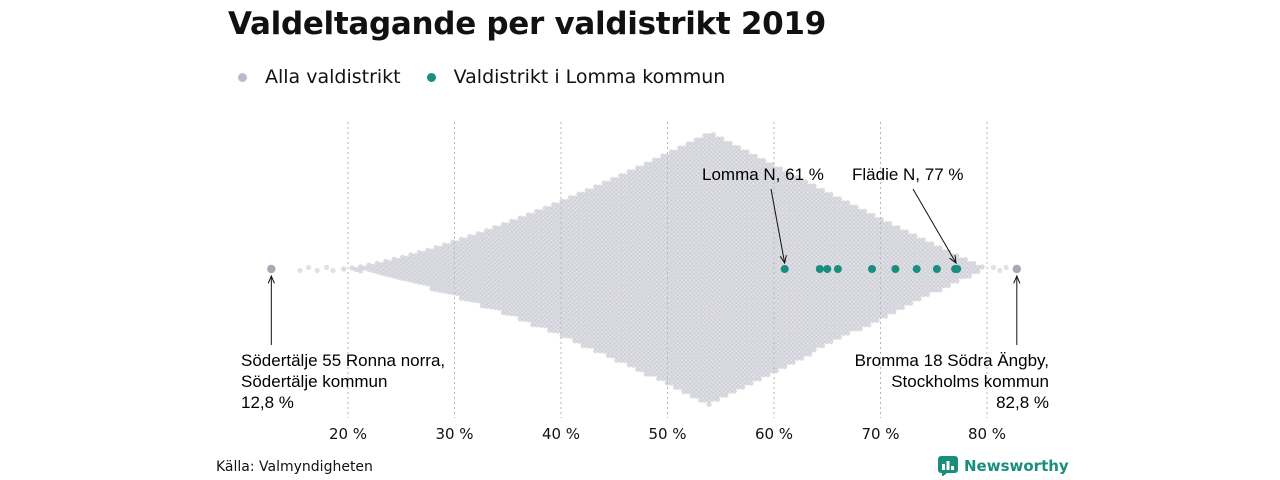 The height and width of the screenshot is (480, 1280). I want to click on brand: Newsworthy, so click(1003, 466).